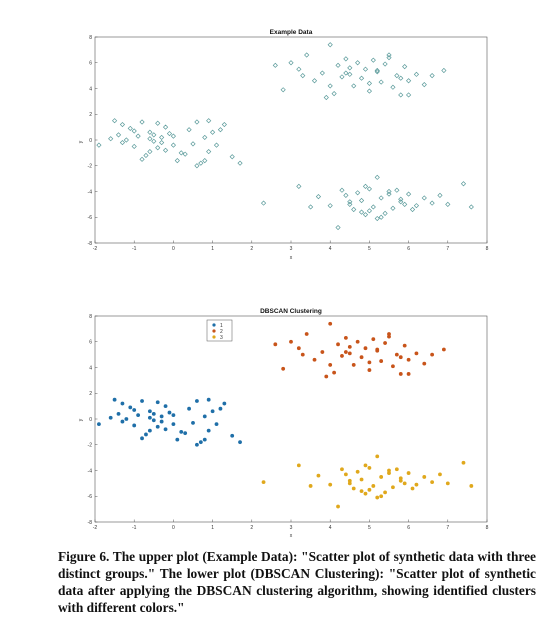 Image resolution: width=559 pixels, height=638 pixels. I want to click on y-tick-label: 4, so click(90, 89).